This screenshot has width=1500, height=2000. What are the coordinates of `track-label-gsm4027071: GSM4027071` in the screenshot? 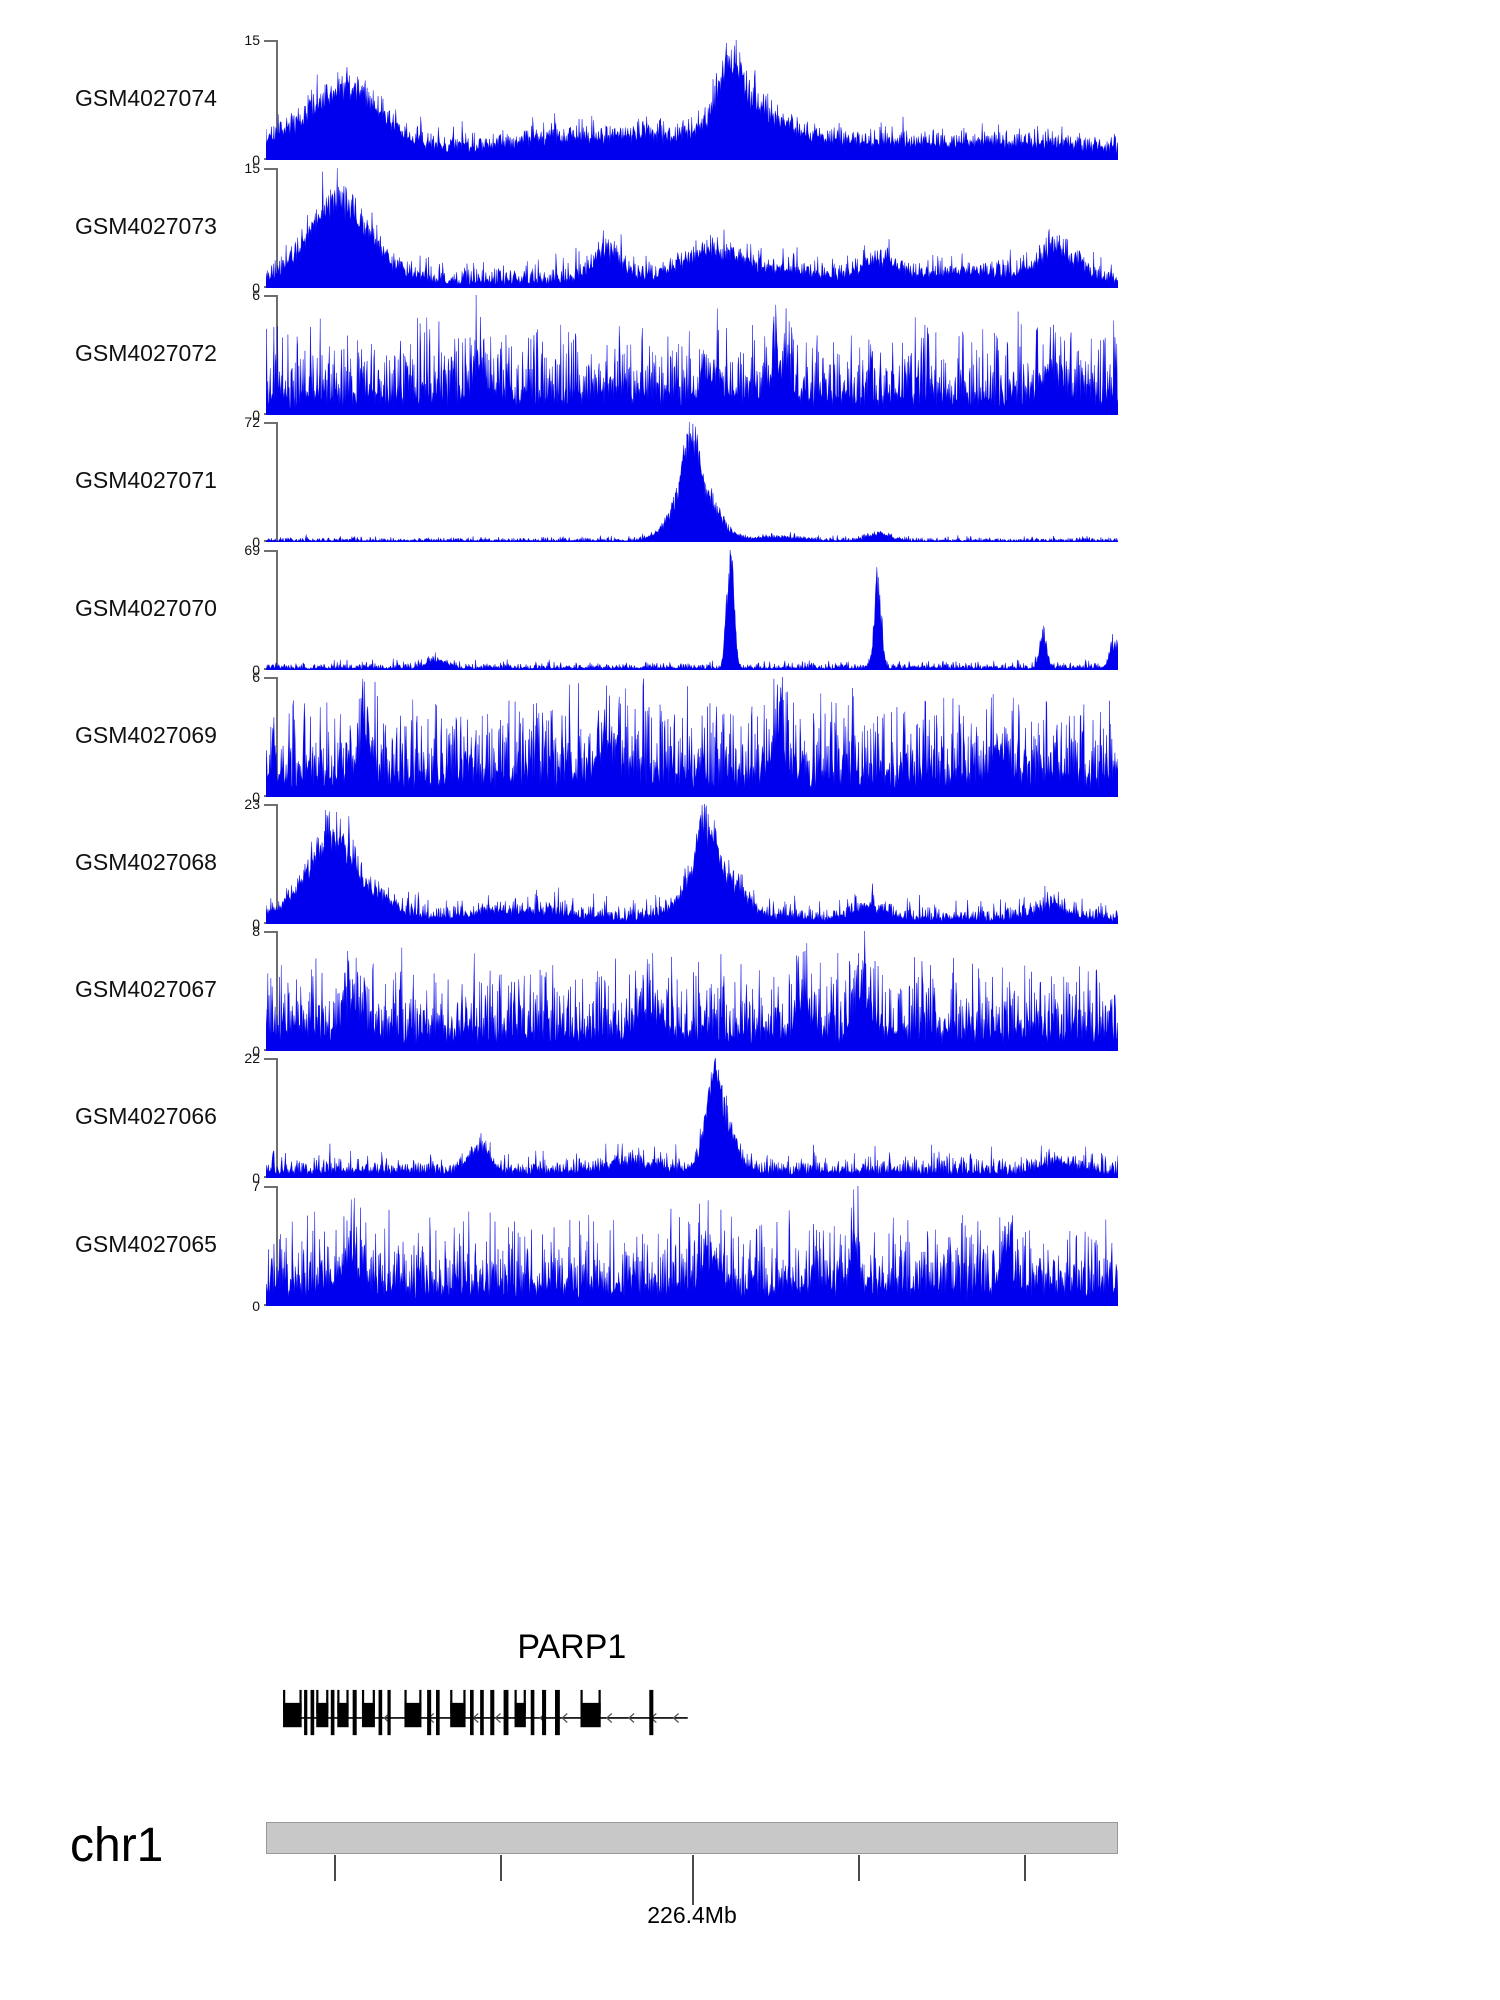 It's located at (146, 480).